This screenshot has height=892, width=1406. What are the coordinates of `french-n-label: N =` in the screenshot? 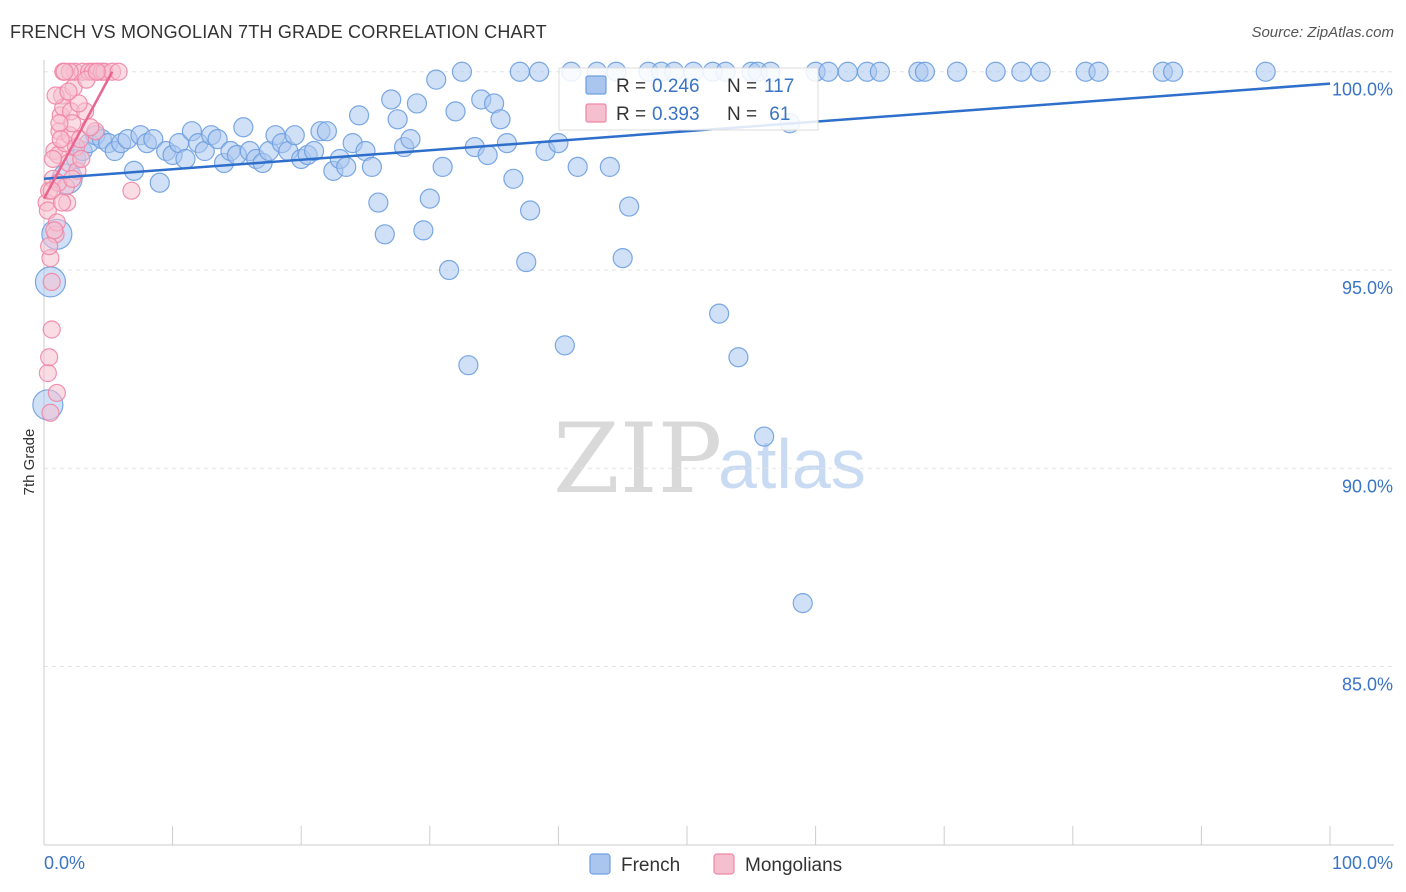 It's located at (742, 86).